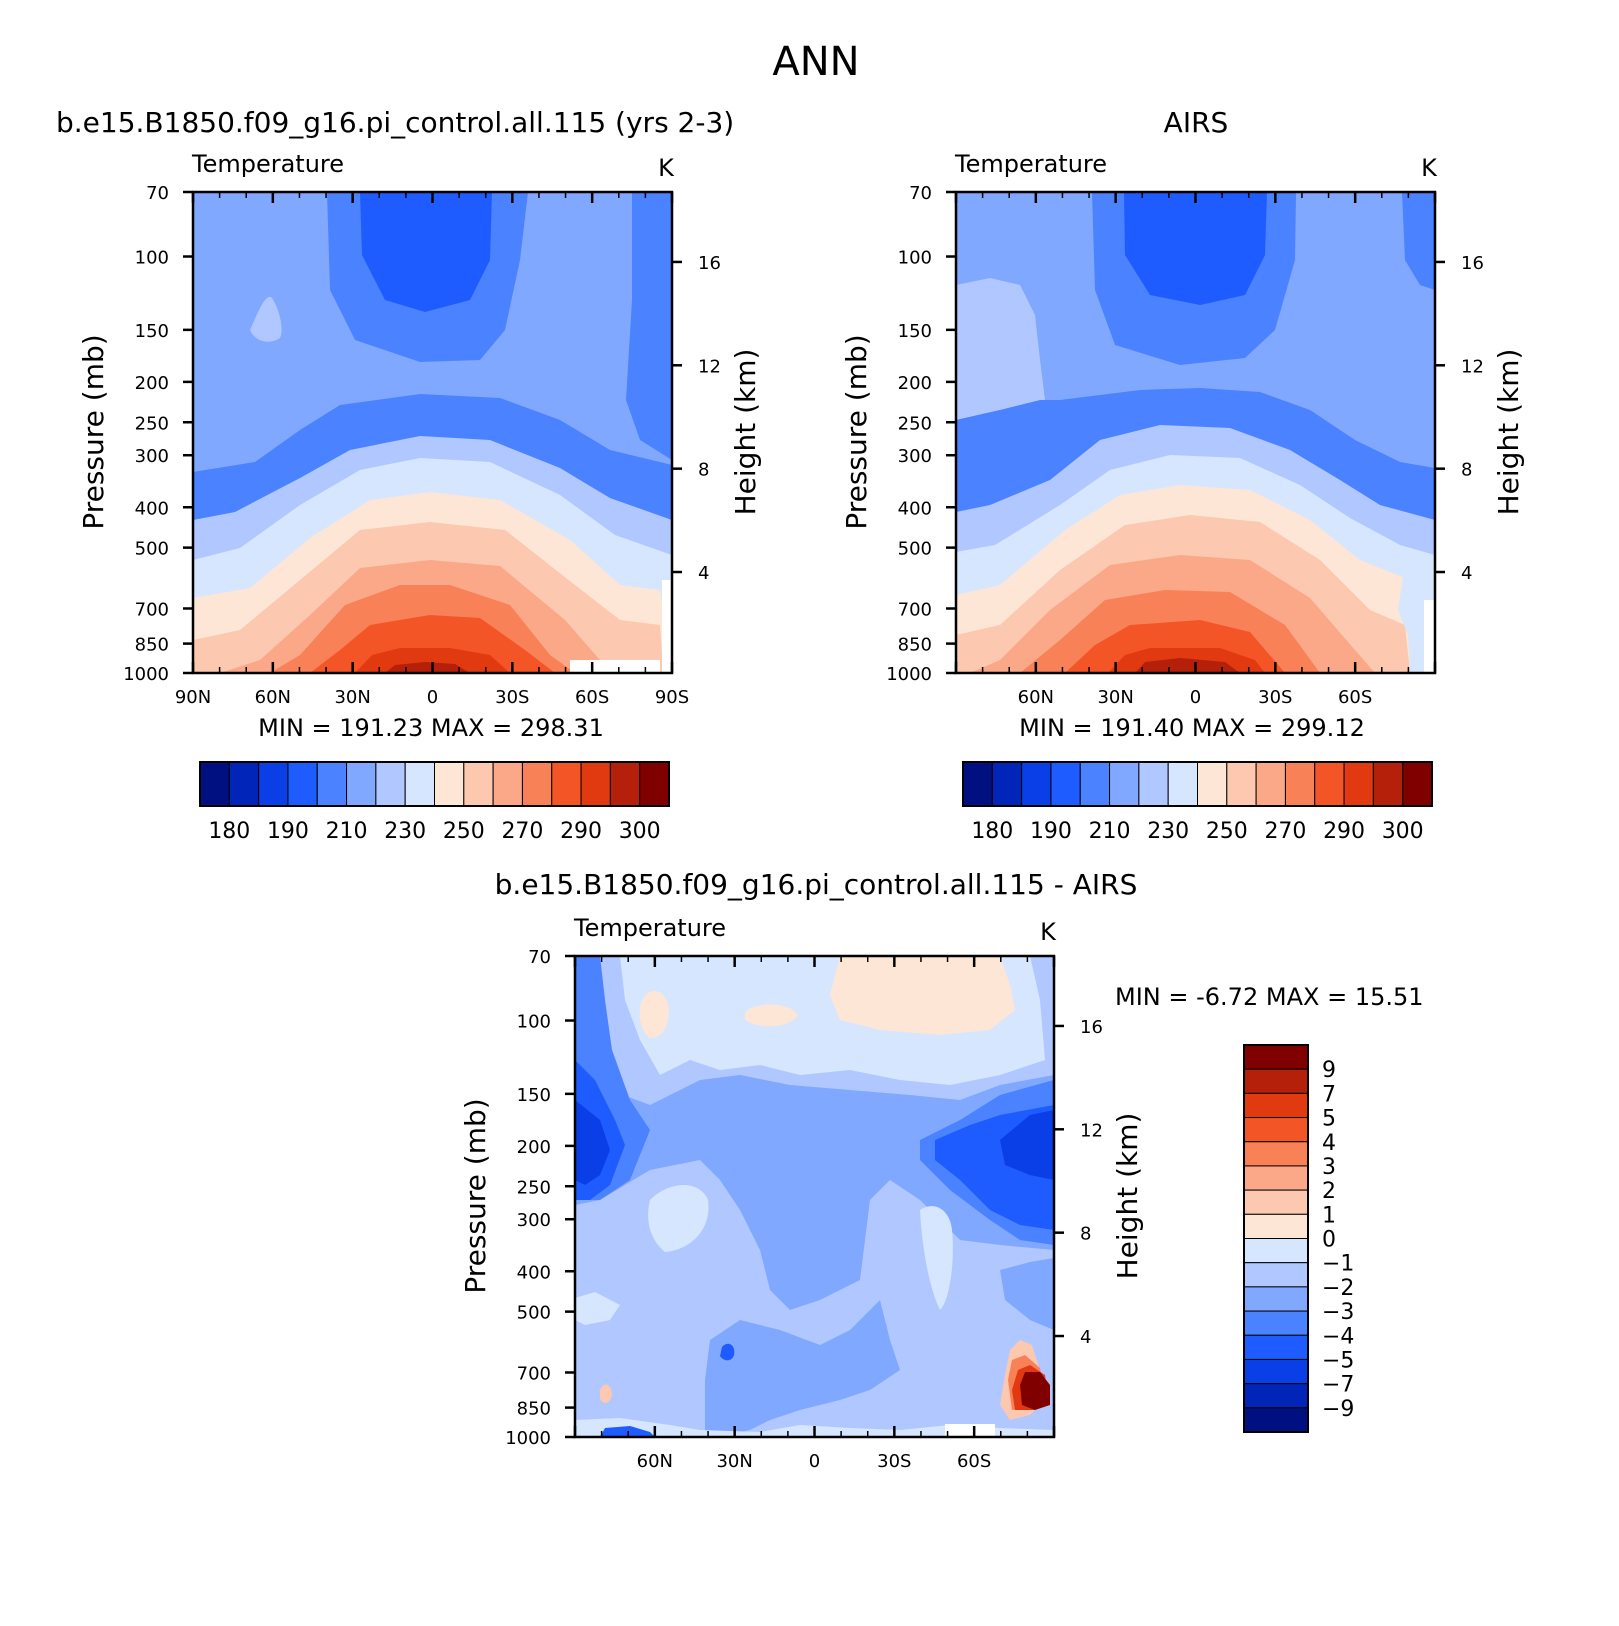 The image size is (1619, 1626). Describe the element at coordinates (922, 995) in the screenshot. I see `field-band-positive-top` at that location.